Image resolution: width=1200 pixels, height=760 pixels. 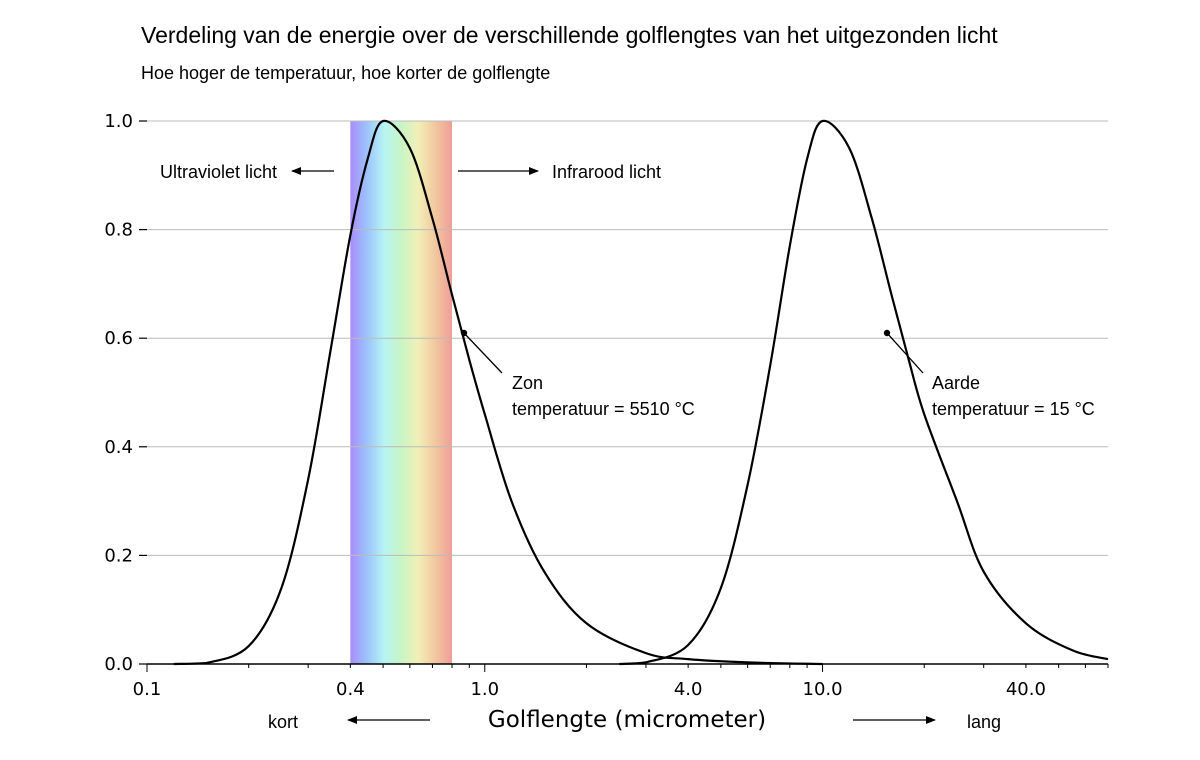 I want to click on callout-line-aarde, so click(x=905, y=353).